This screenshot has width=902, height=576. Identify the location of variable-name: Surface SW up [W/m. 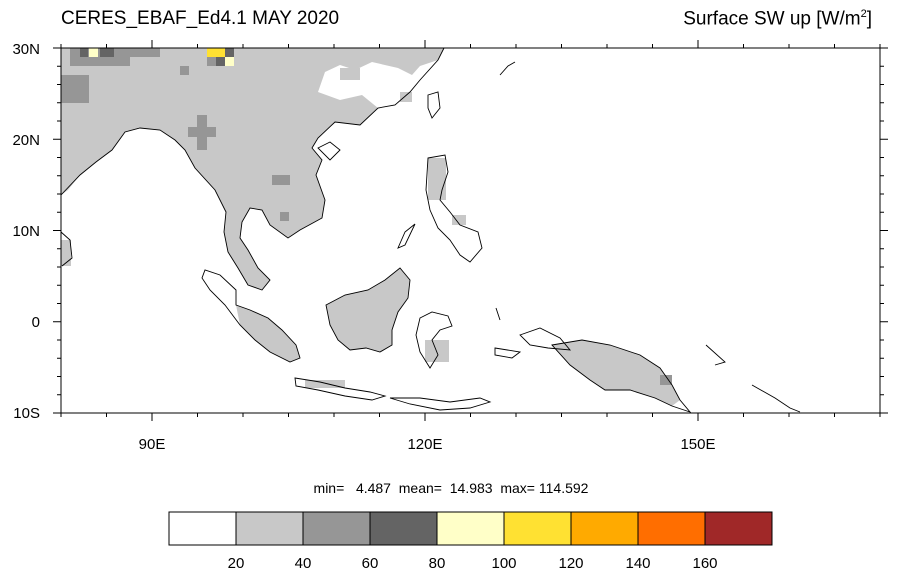
(772, 19).